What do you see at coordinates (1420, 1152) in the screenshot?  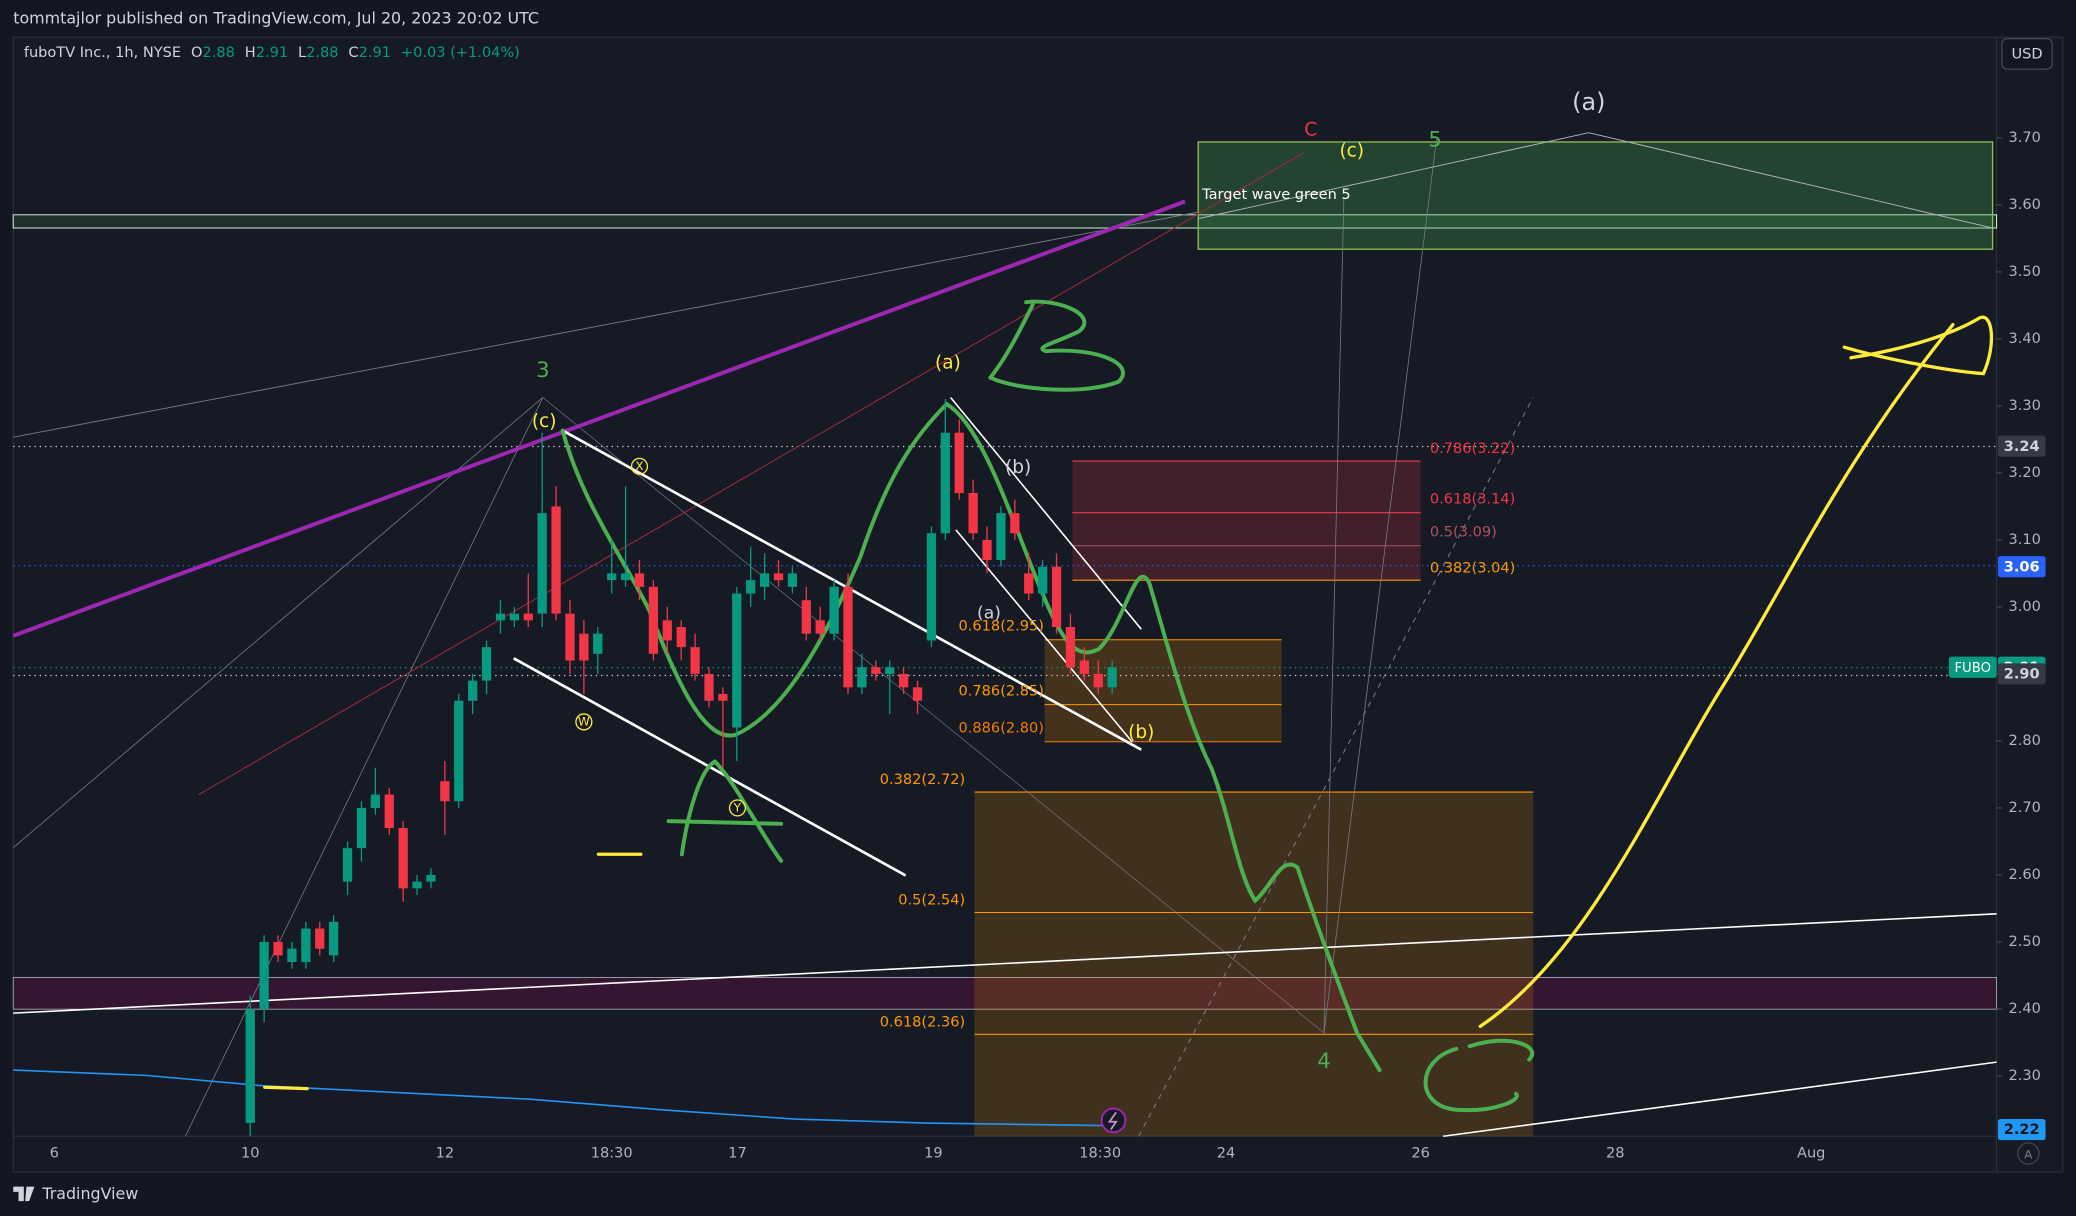 I see `x-tick-label: 26` at bounding box center [1420, 1152].